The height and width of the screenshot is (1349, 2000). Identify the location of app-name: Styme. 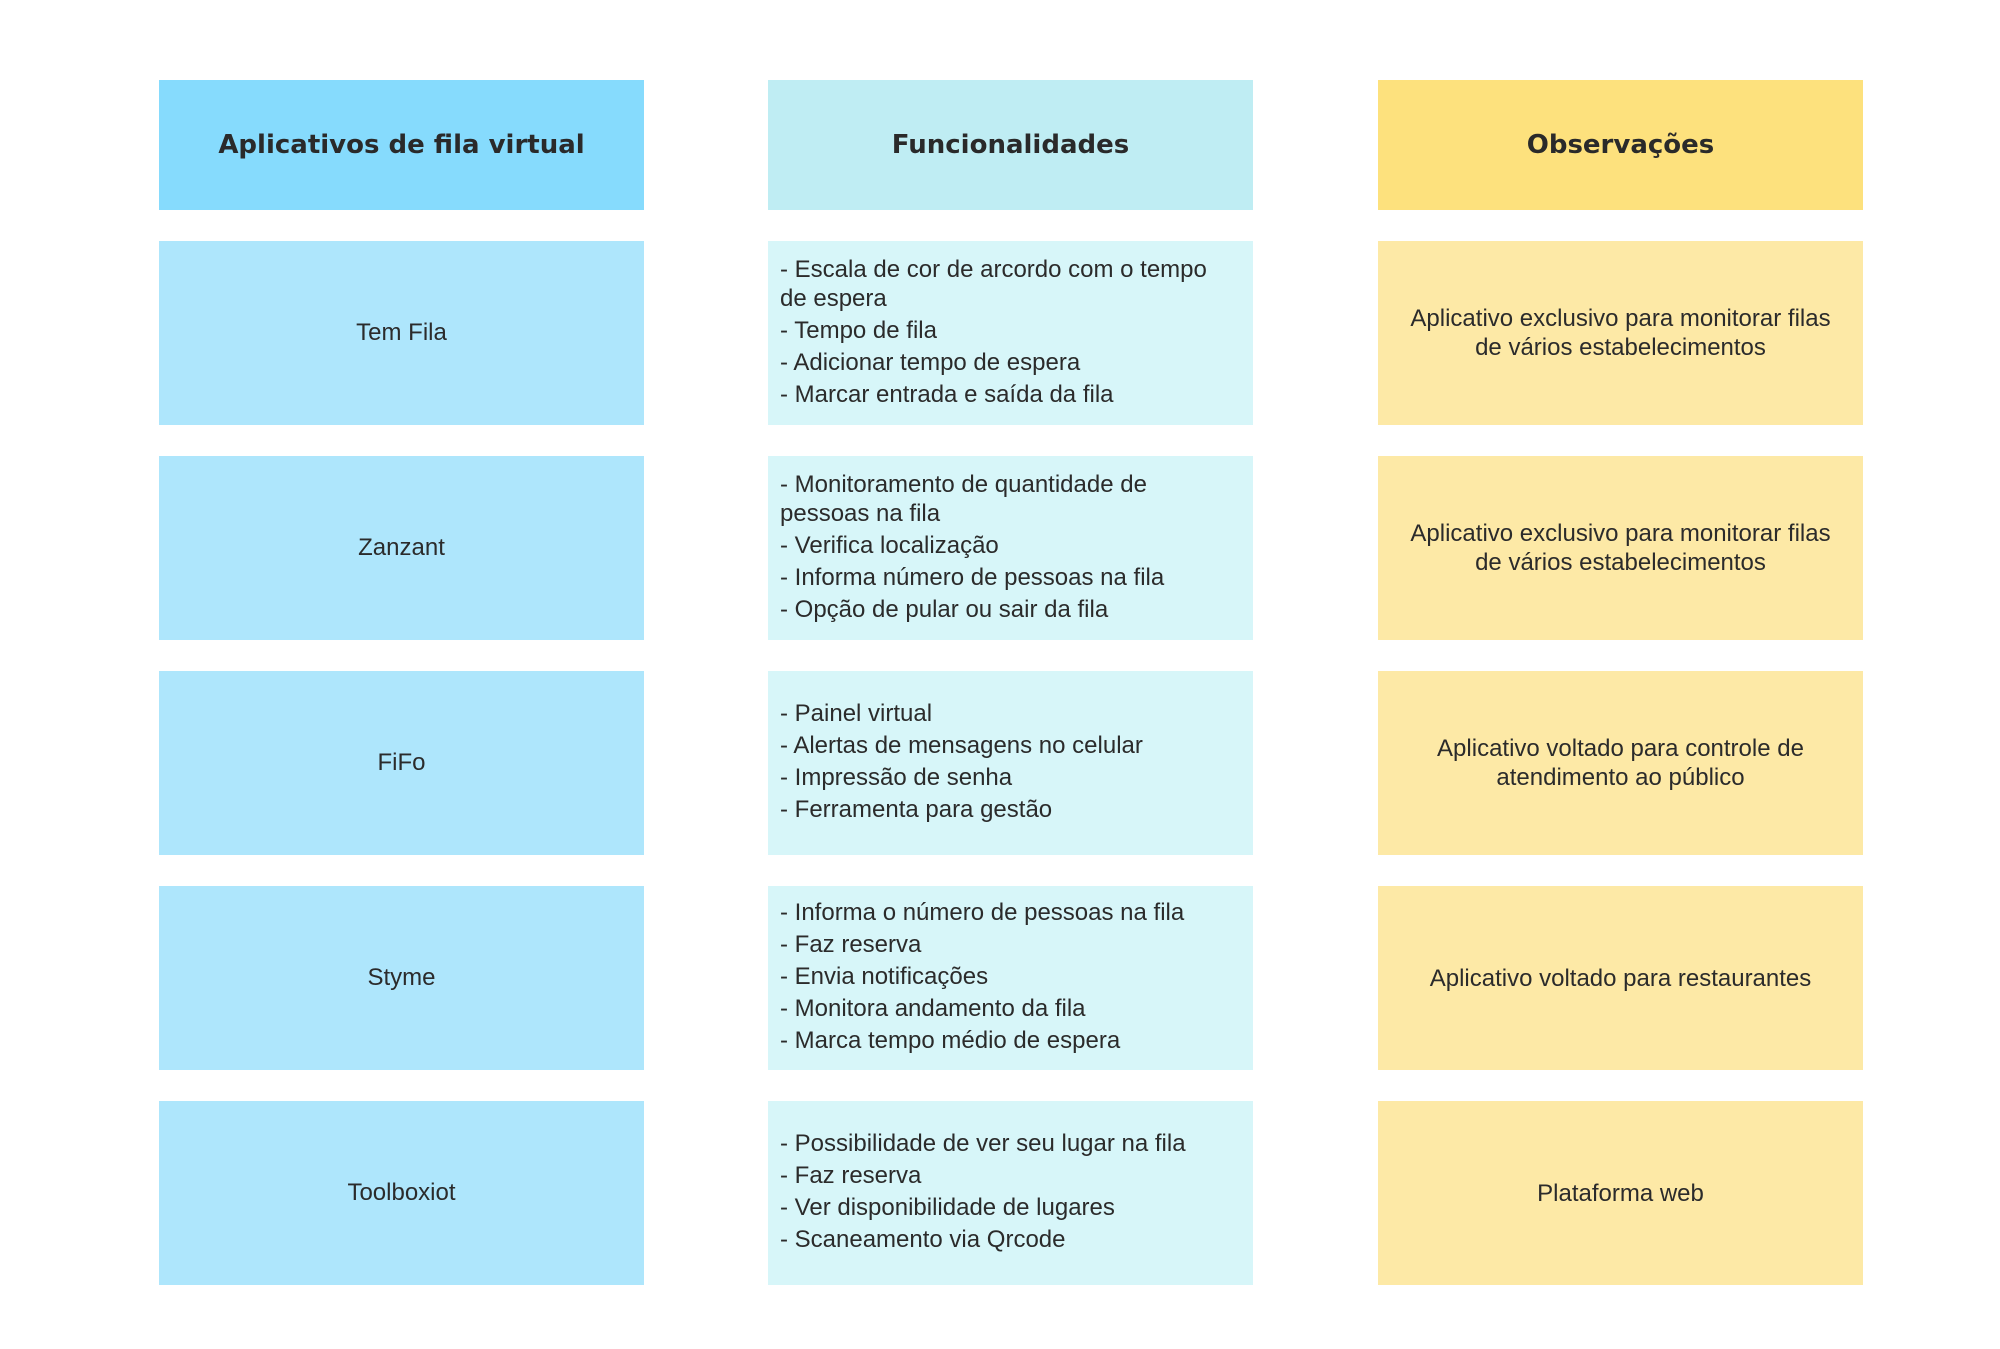
(401, 977).